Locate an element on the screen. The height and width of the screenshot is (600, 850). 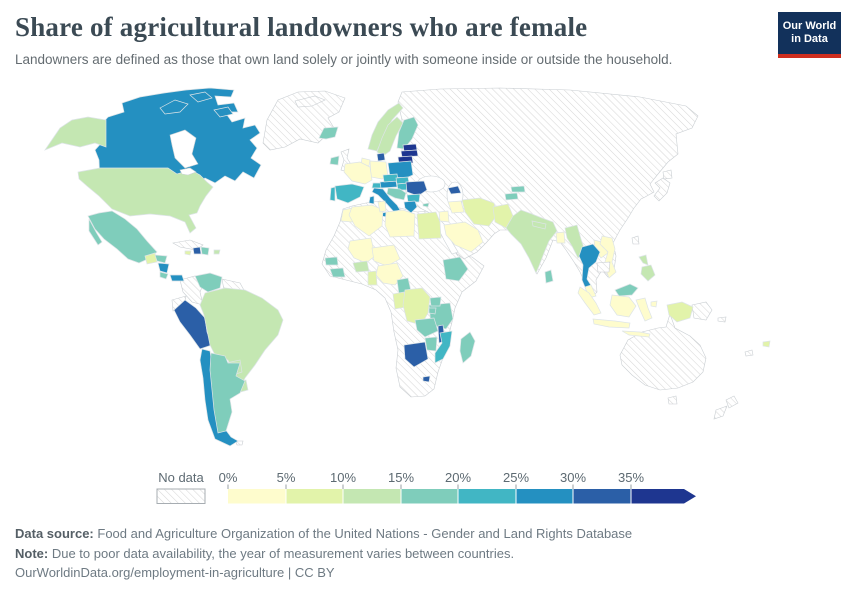
country-romania is located at coordinates (416, 188).